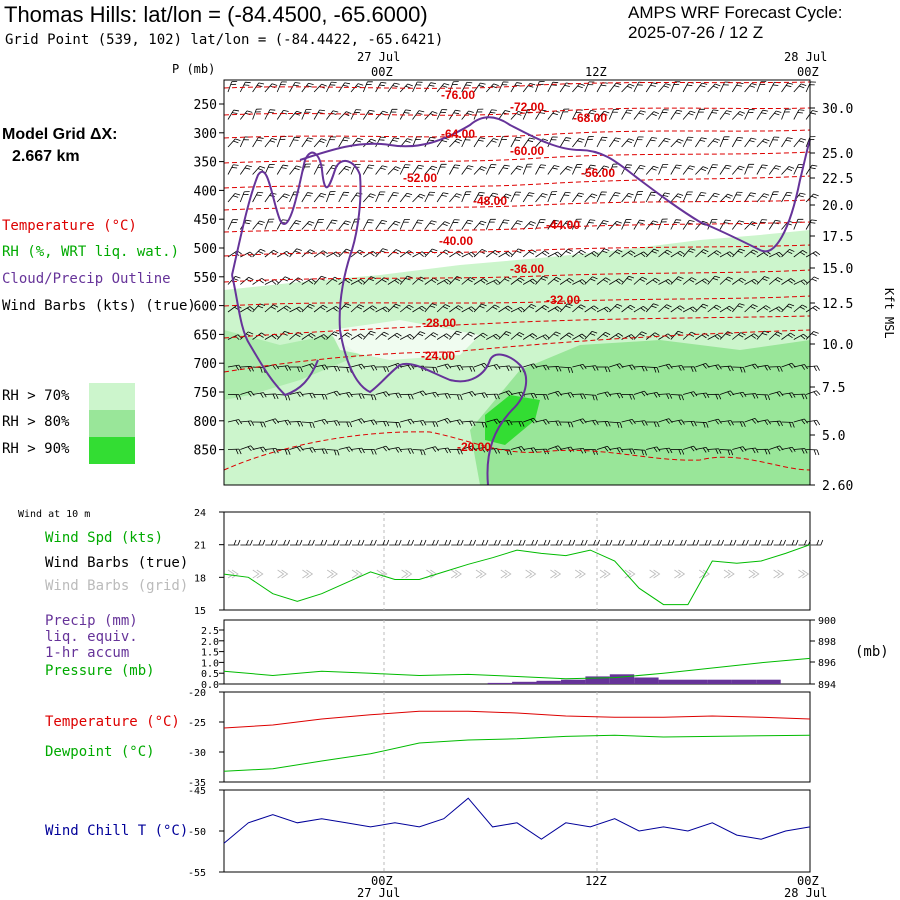 This screenshot has height=900, width=900. What do you see at coordinates (46, 156) in the screenshot?
I see `model-grid-value: 2.667 km` at bounding box center [46, 156].